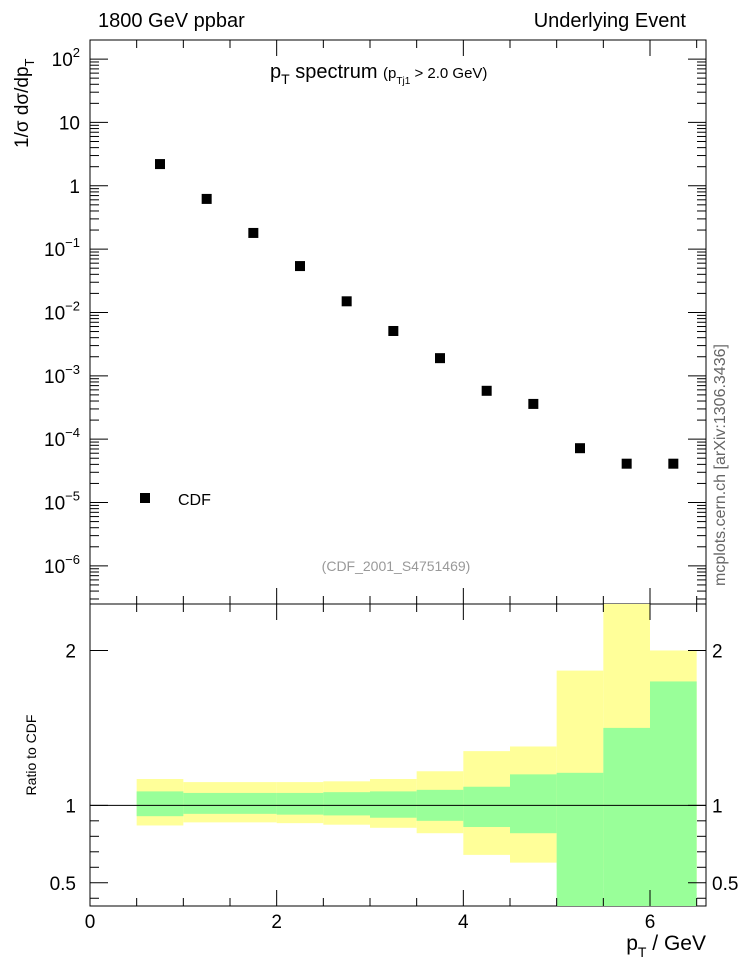 This screenshot has width=746, height=972. What do you see at coordinates (62, 248) in the screenshot?
I see `main-y-tick-label: 10⁻¹` at bounding box center [62, 248].